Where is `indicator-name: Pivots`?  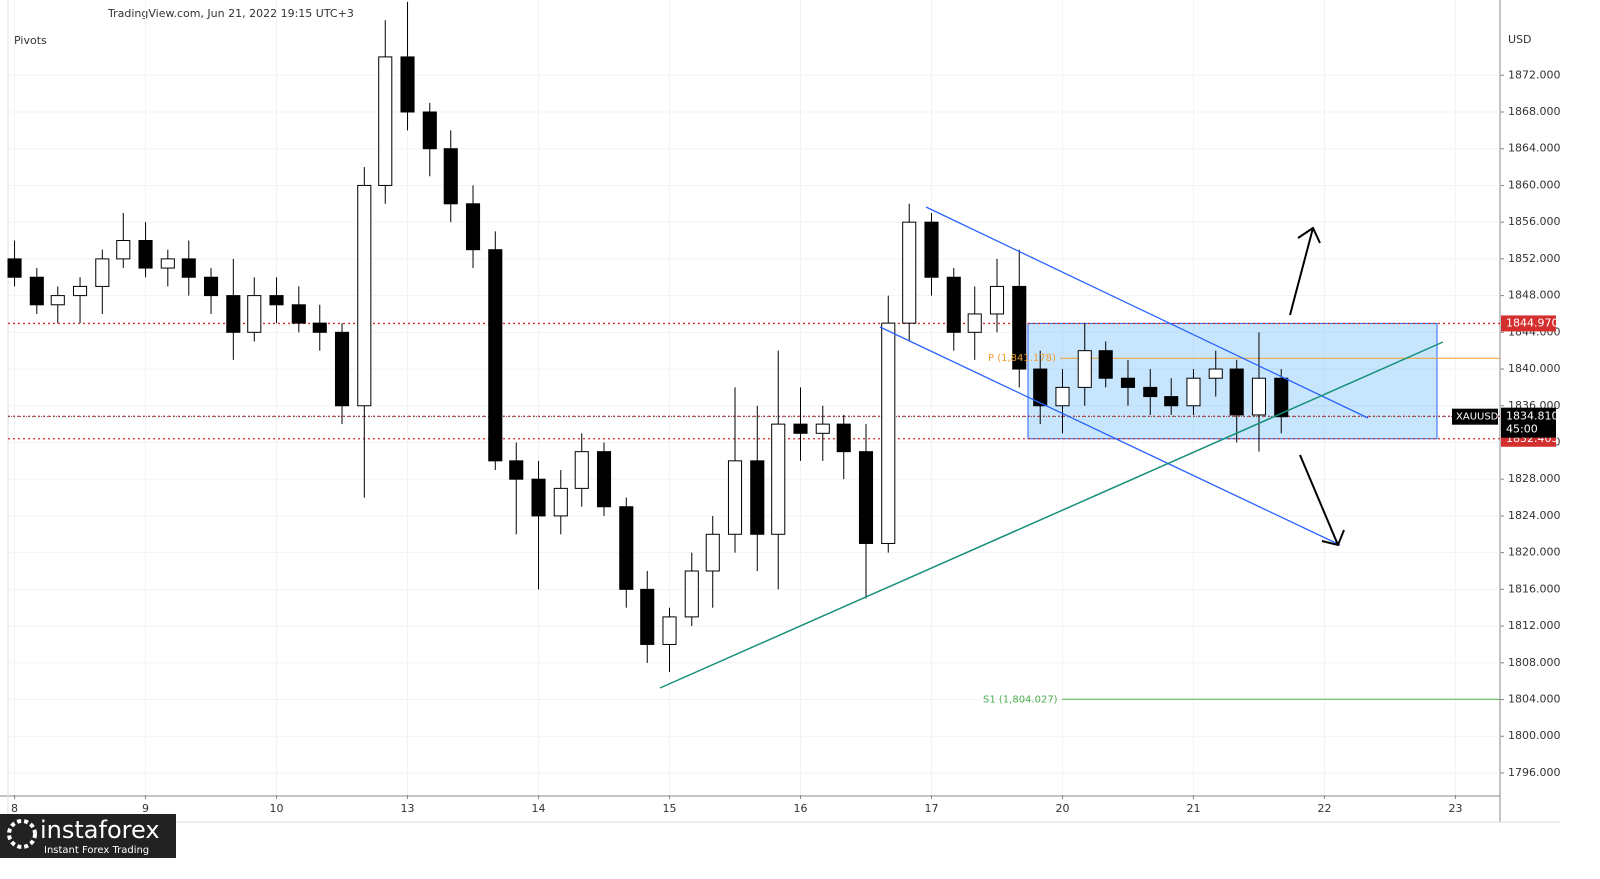
indicator-name: Pivots is located at coordinates (30, 40).